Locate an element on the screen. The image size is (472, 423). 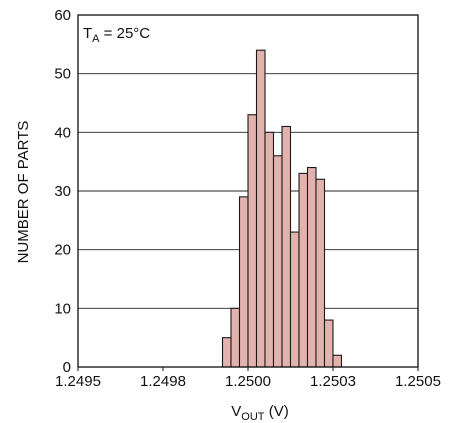
y-tick-label: 30 is located at coordinates (62, 191).